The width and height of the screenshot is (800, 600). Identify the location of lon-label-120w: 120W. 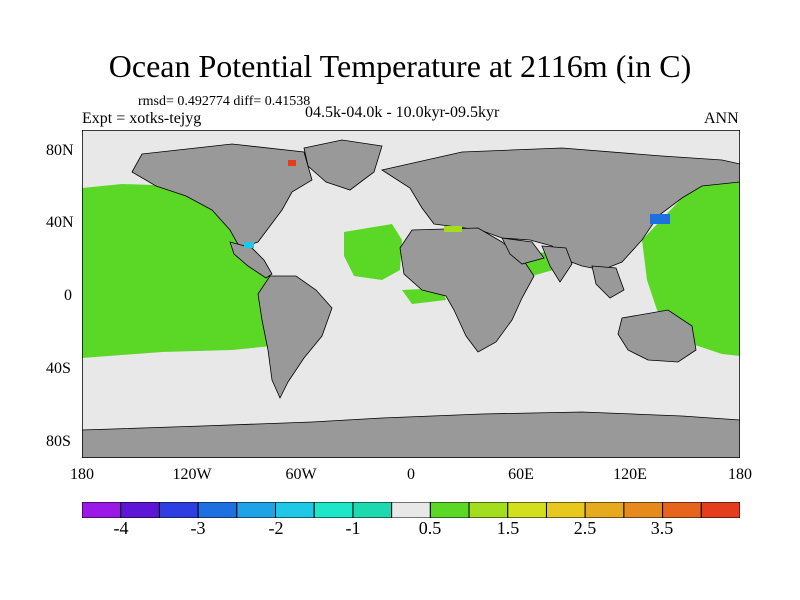
(192, 474).